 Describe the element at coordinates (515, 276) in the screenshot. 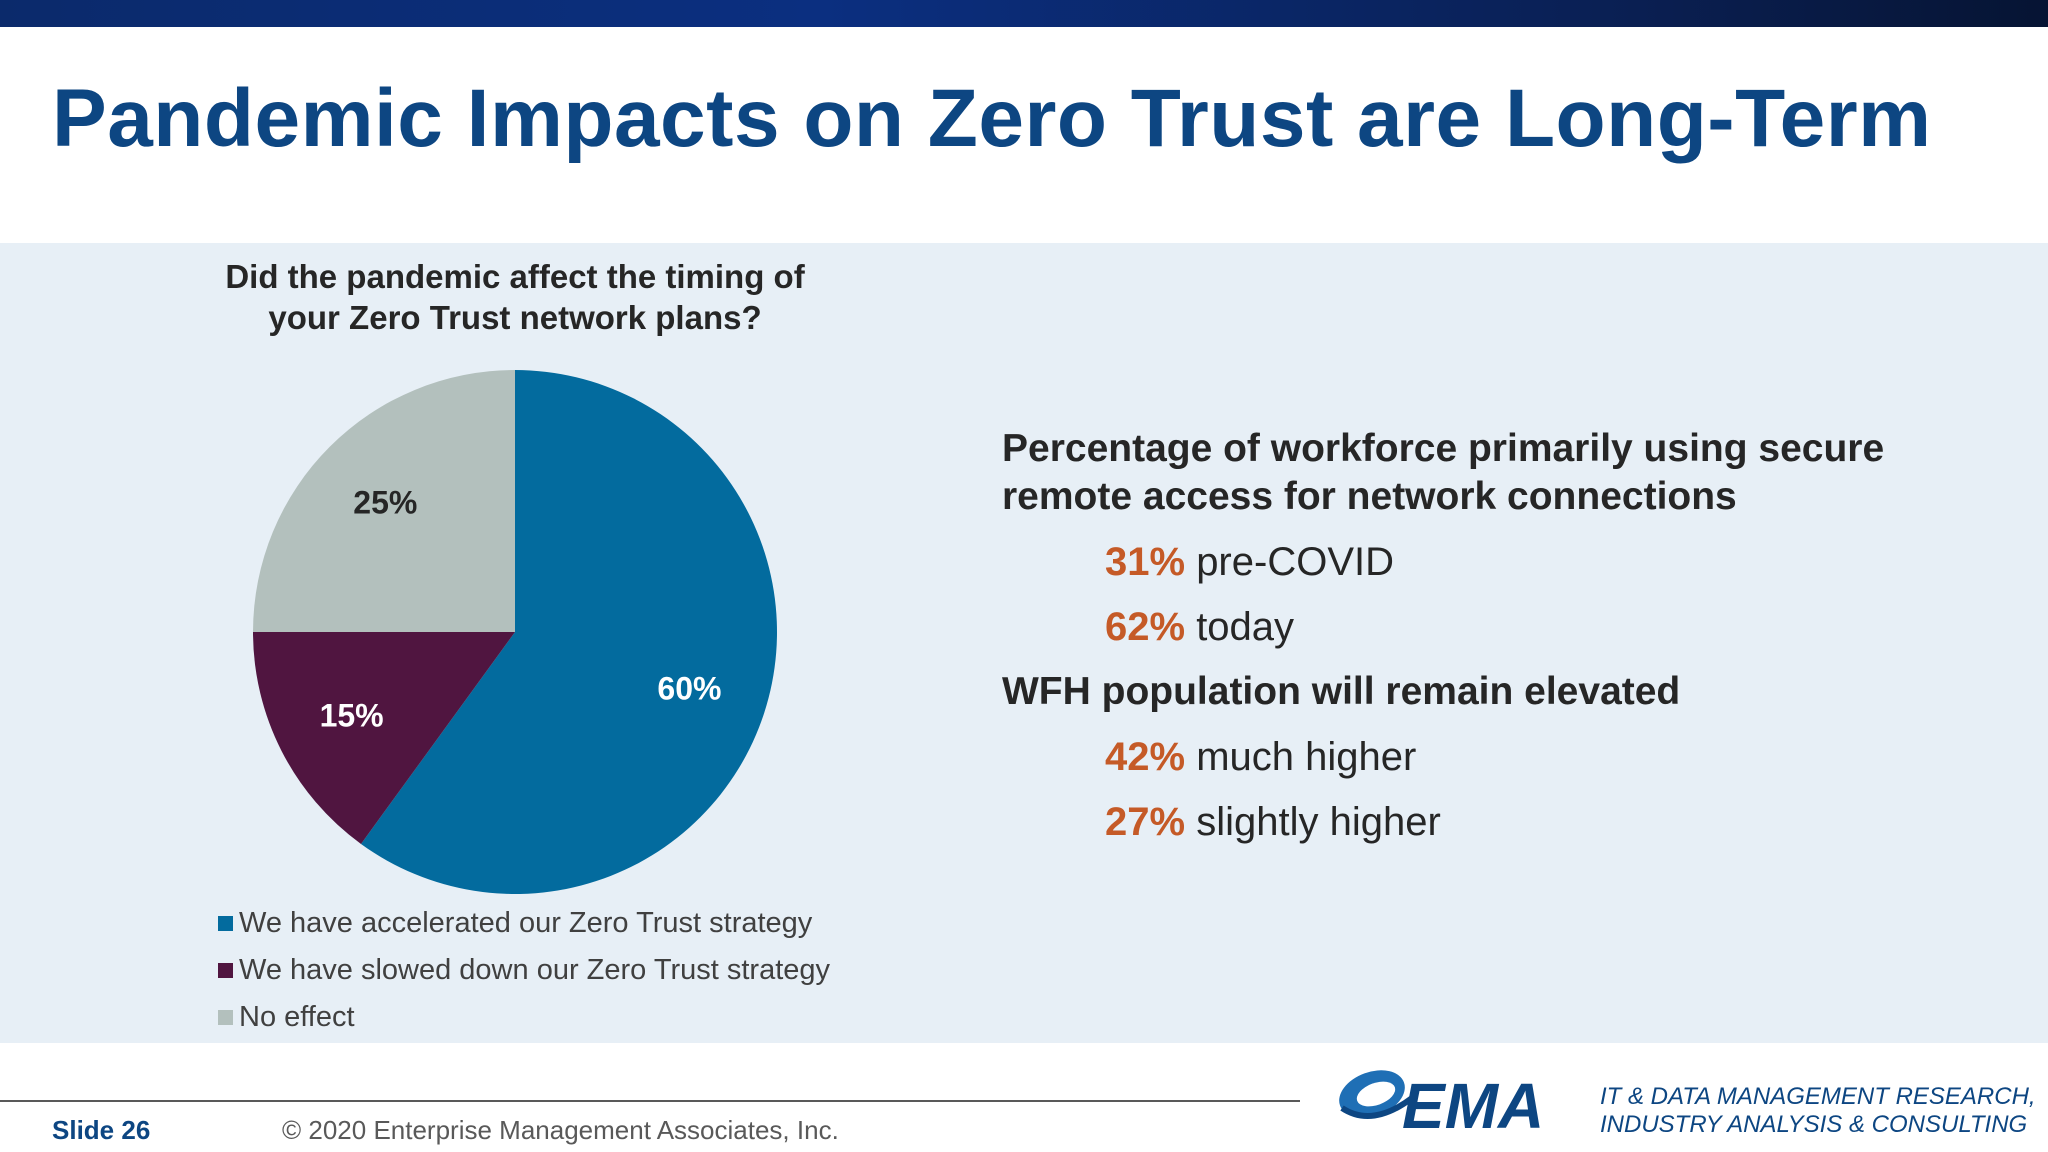

I see `chart-title-line-1: Did the pandemic affect the timing of` at that location.